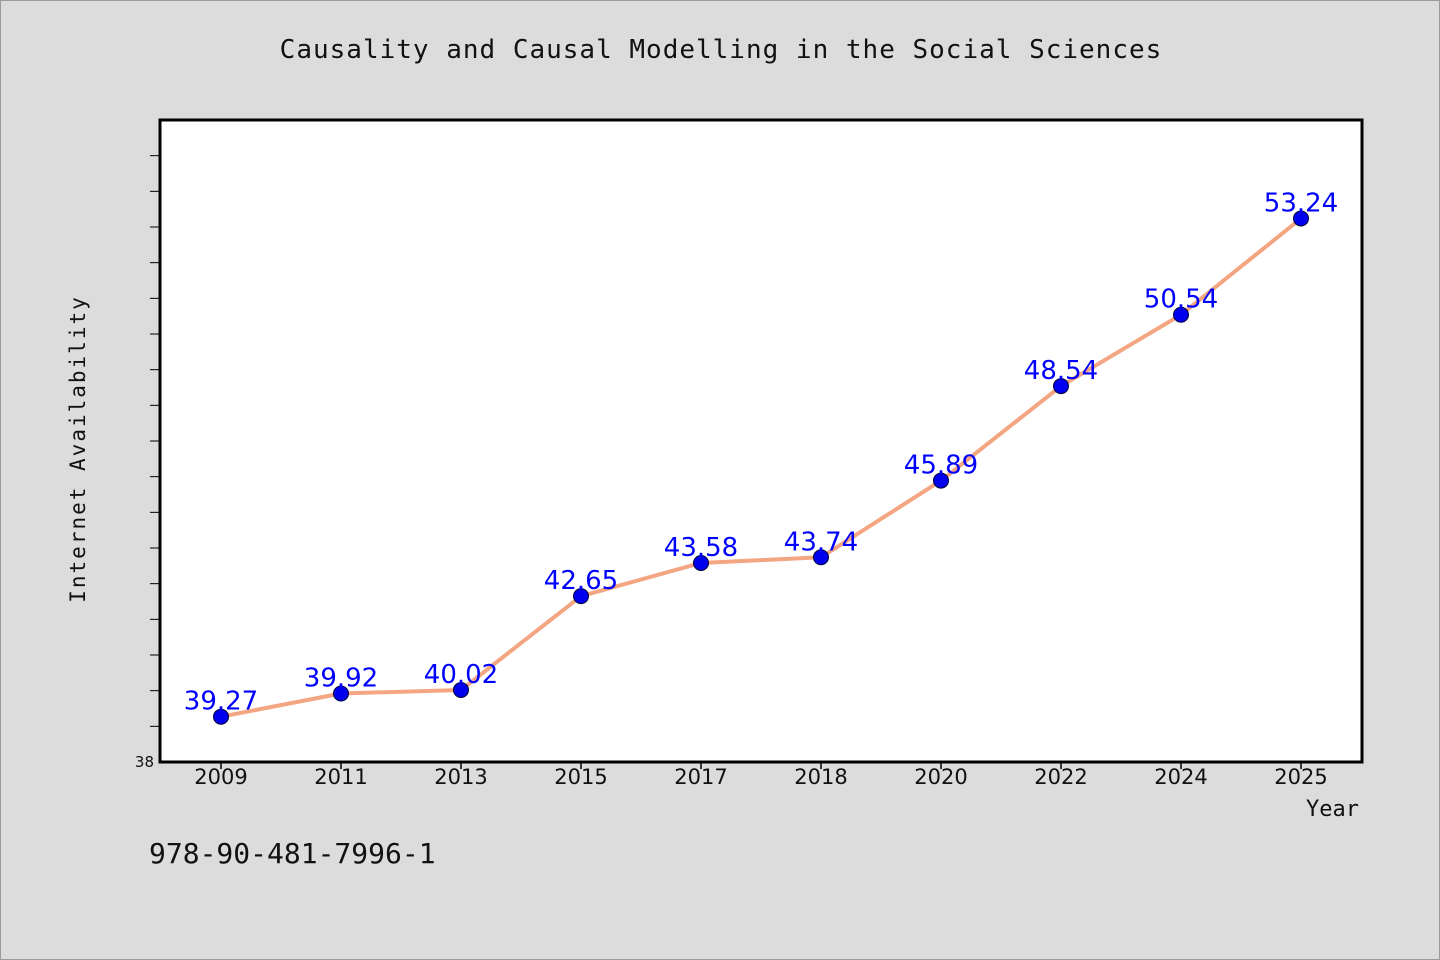 The width and height of the screenshot is (1440, 960). Describe the element at coordinates (460, 777) in the screenshot. I see `x-tick-label: 2013` at that location.